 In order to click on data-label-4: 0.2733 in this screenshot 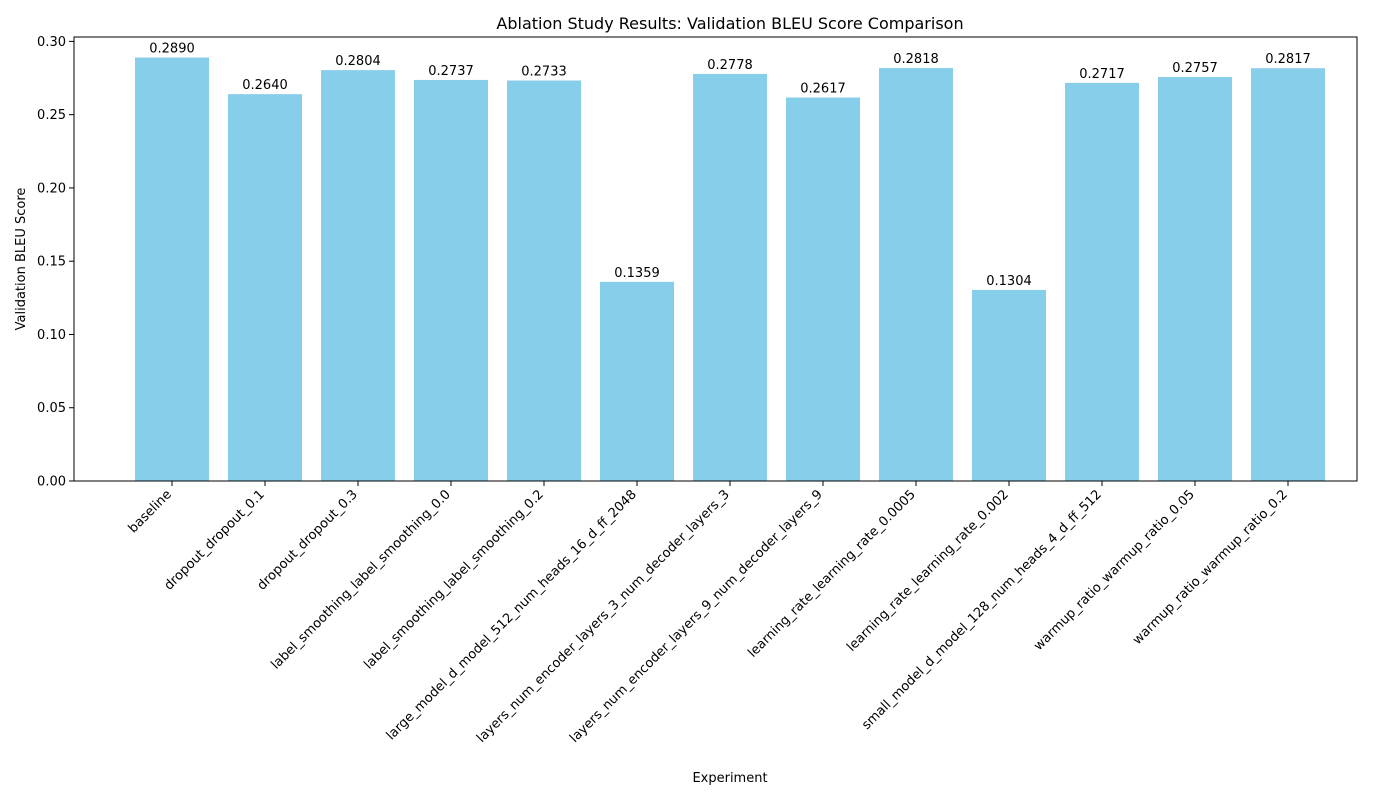, I will do `click(544, 72)`.